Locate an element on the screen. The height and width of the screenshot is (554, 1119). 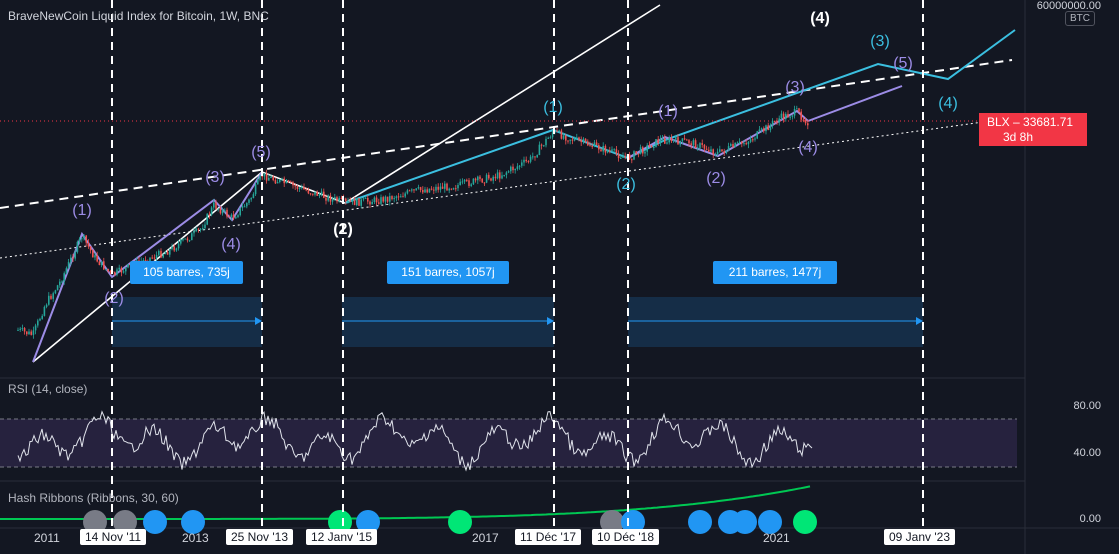
range-label-1: 105 barres, 735j is located at coordinates (186, 272).